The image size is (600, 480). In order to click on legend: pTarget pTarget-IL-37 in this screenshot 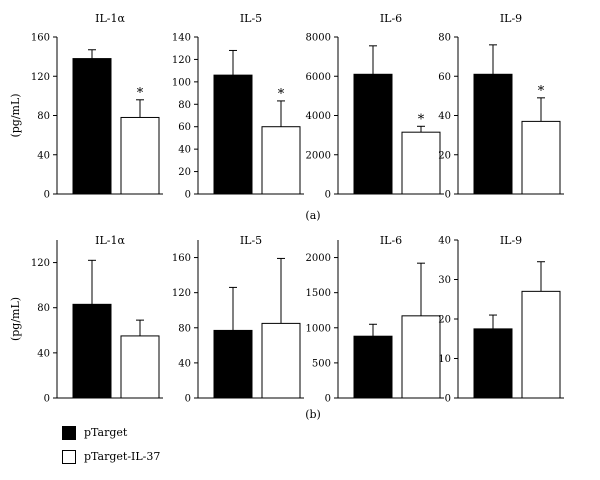, I will do `click(111, 447)`.